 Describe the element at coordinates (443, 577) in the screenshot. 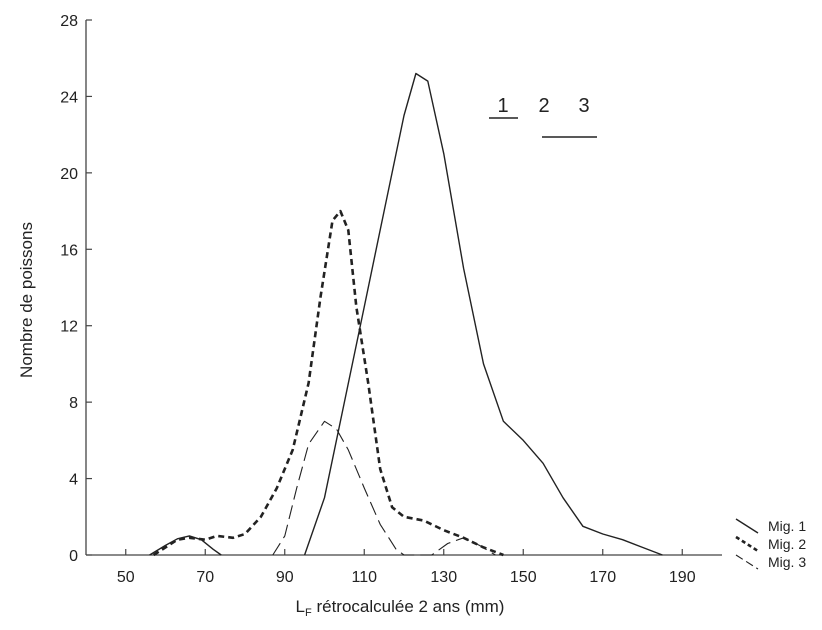

I see `x-tick-label: 130` at that location.